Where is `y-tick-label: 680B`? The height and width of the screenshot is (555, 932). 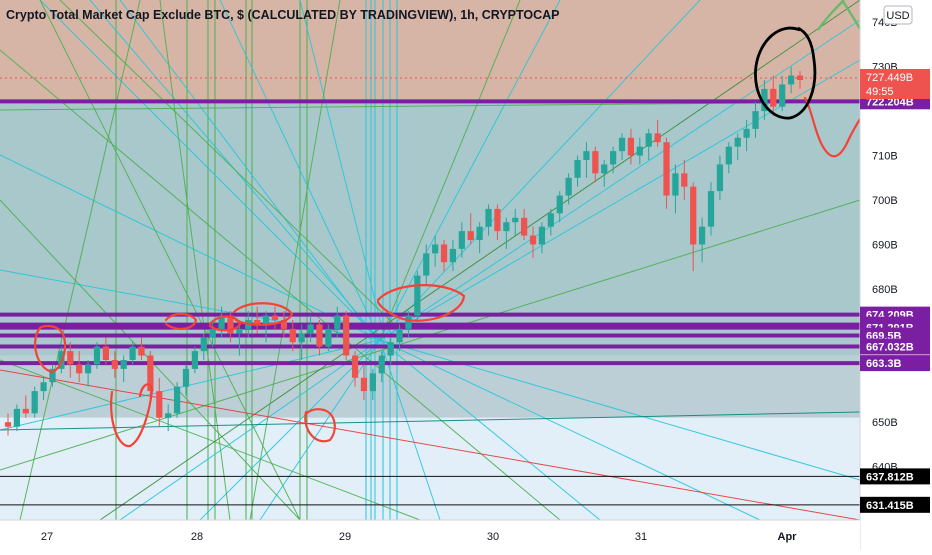 y-tick-label: 680B is located at coordinates (885, 290).